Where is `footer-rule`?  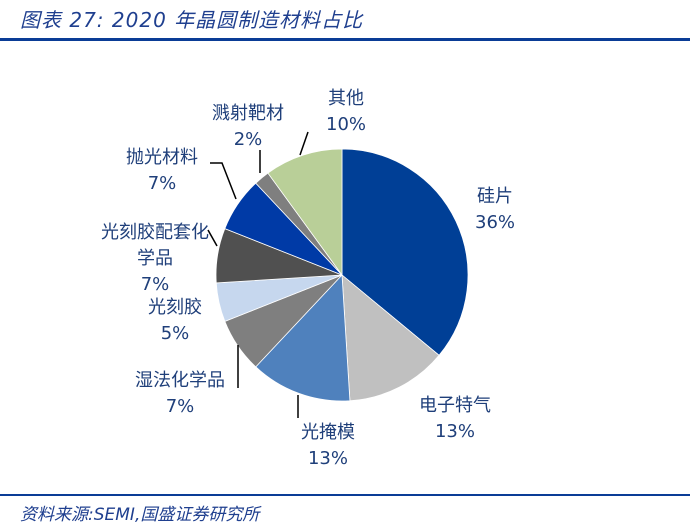
footer-rule is located at coordinates (345, 495).